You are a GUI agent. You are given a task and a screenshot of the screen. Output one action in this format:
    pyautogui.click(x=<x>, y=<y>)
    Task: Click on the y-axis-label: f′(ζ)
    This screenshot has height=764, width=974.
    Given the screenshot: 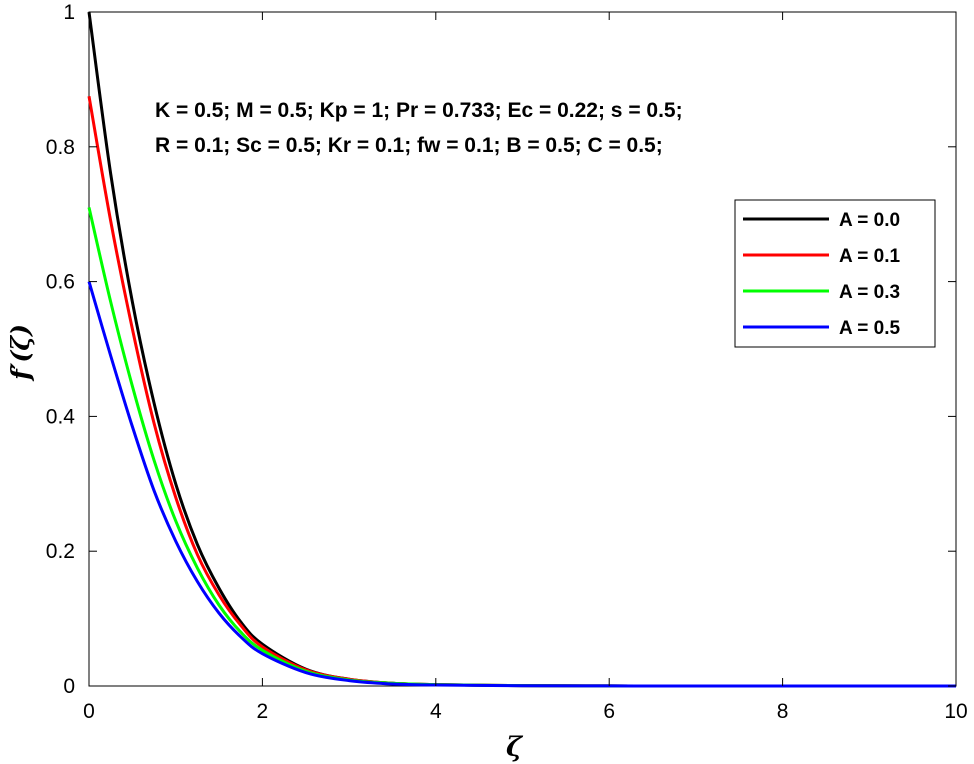 What is the action you would take?
    pyautogui.click(x=20, y=353)
    